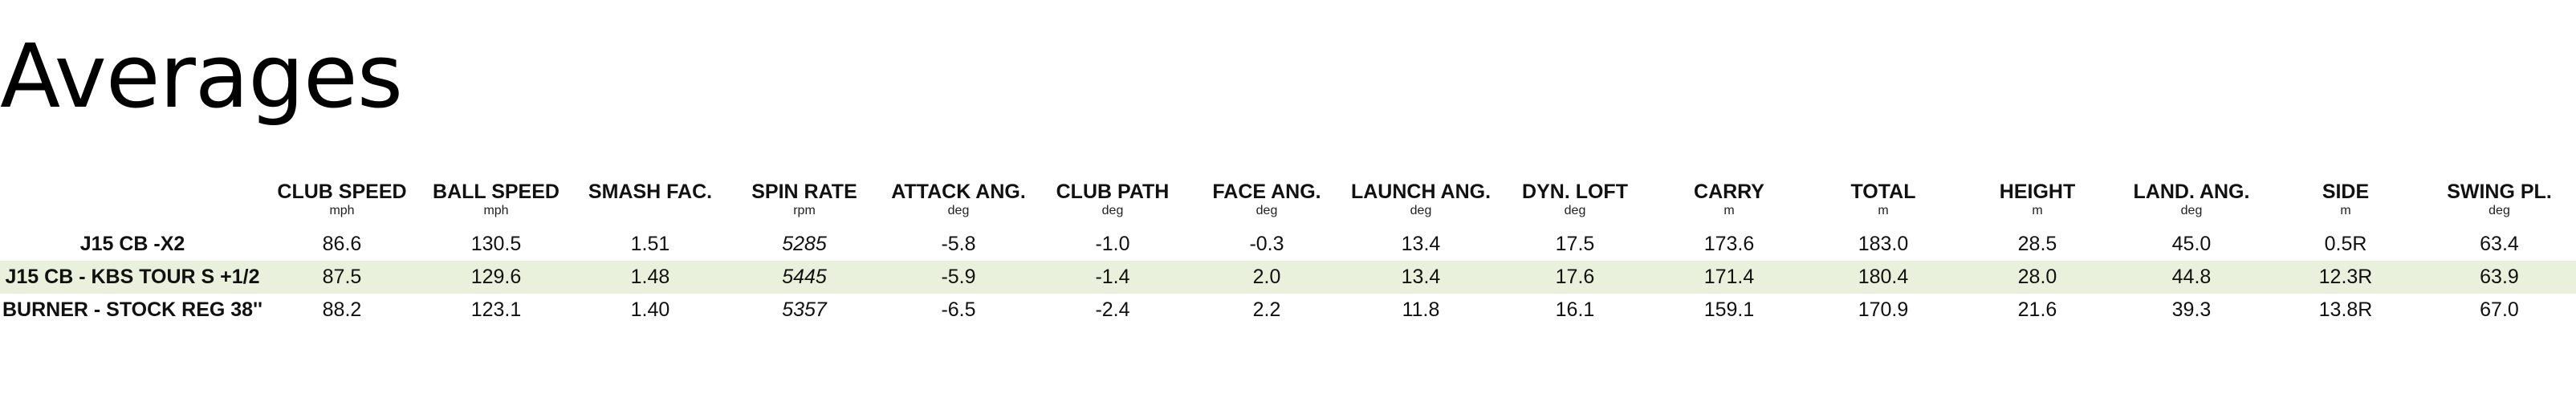 Image resolution: width=2576 pixels, height=410 pixels. I want to click on value-cell: -1.4, so click(1112, 277).